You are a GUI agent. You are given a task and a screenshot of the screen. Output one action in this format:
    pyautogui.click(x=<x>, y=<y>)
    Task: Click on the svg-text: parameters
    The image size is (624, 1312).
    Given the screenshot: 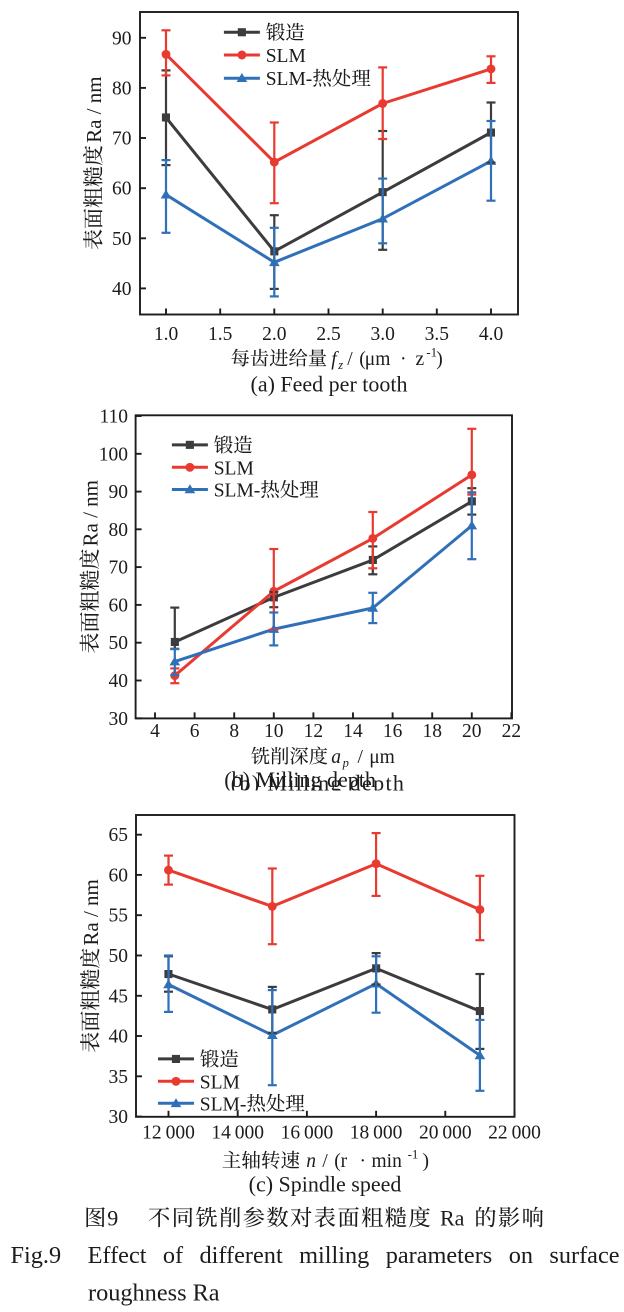 What is the action you would take?
    pyautogui.click(x=439, y=1255)
    